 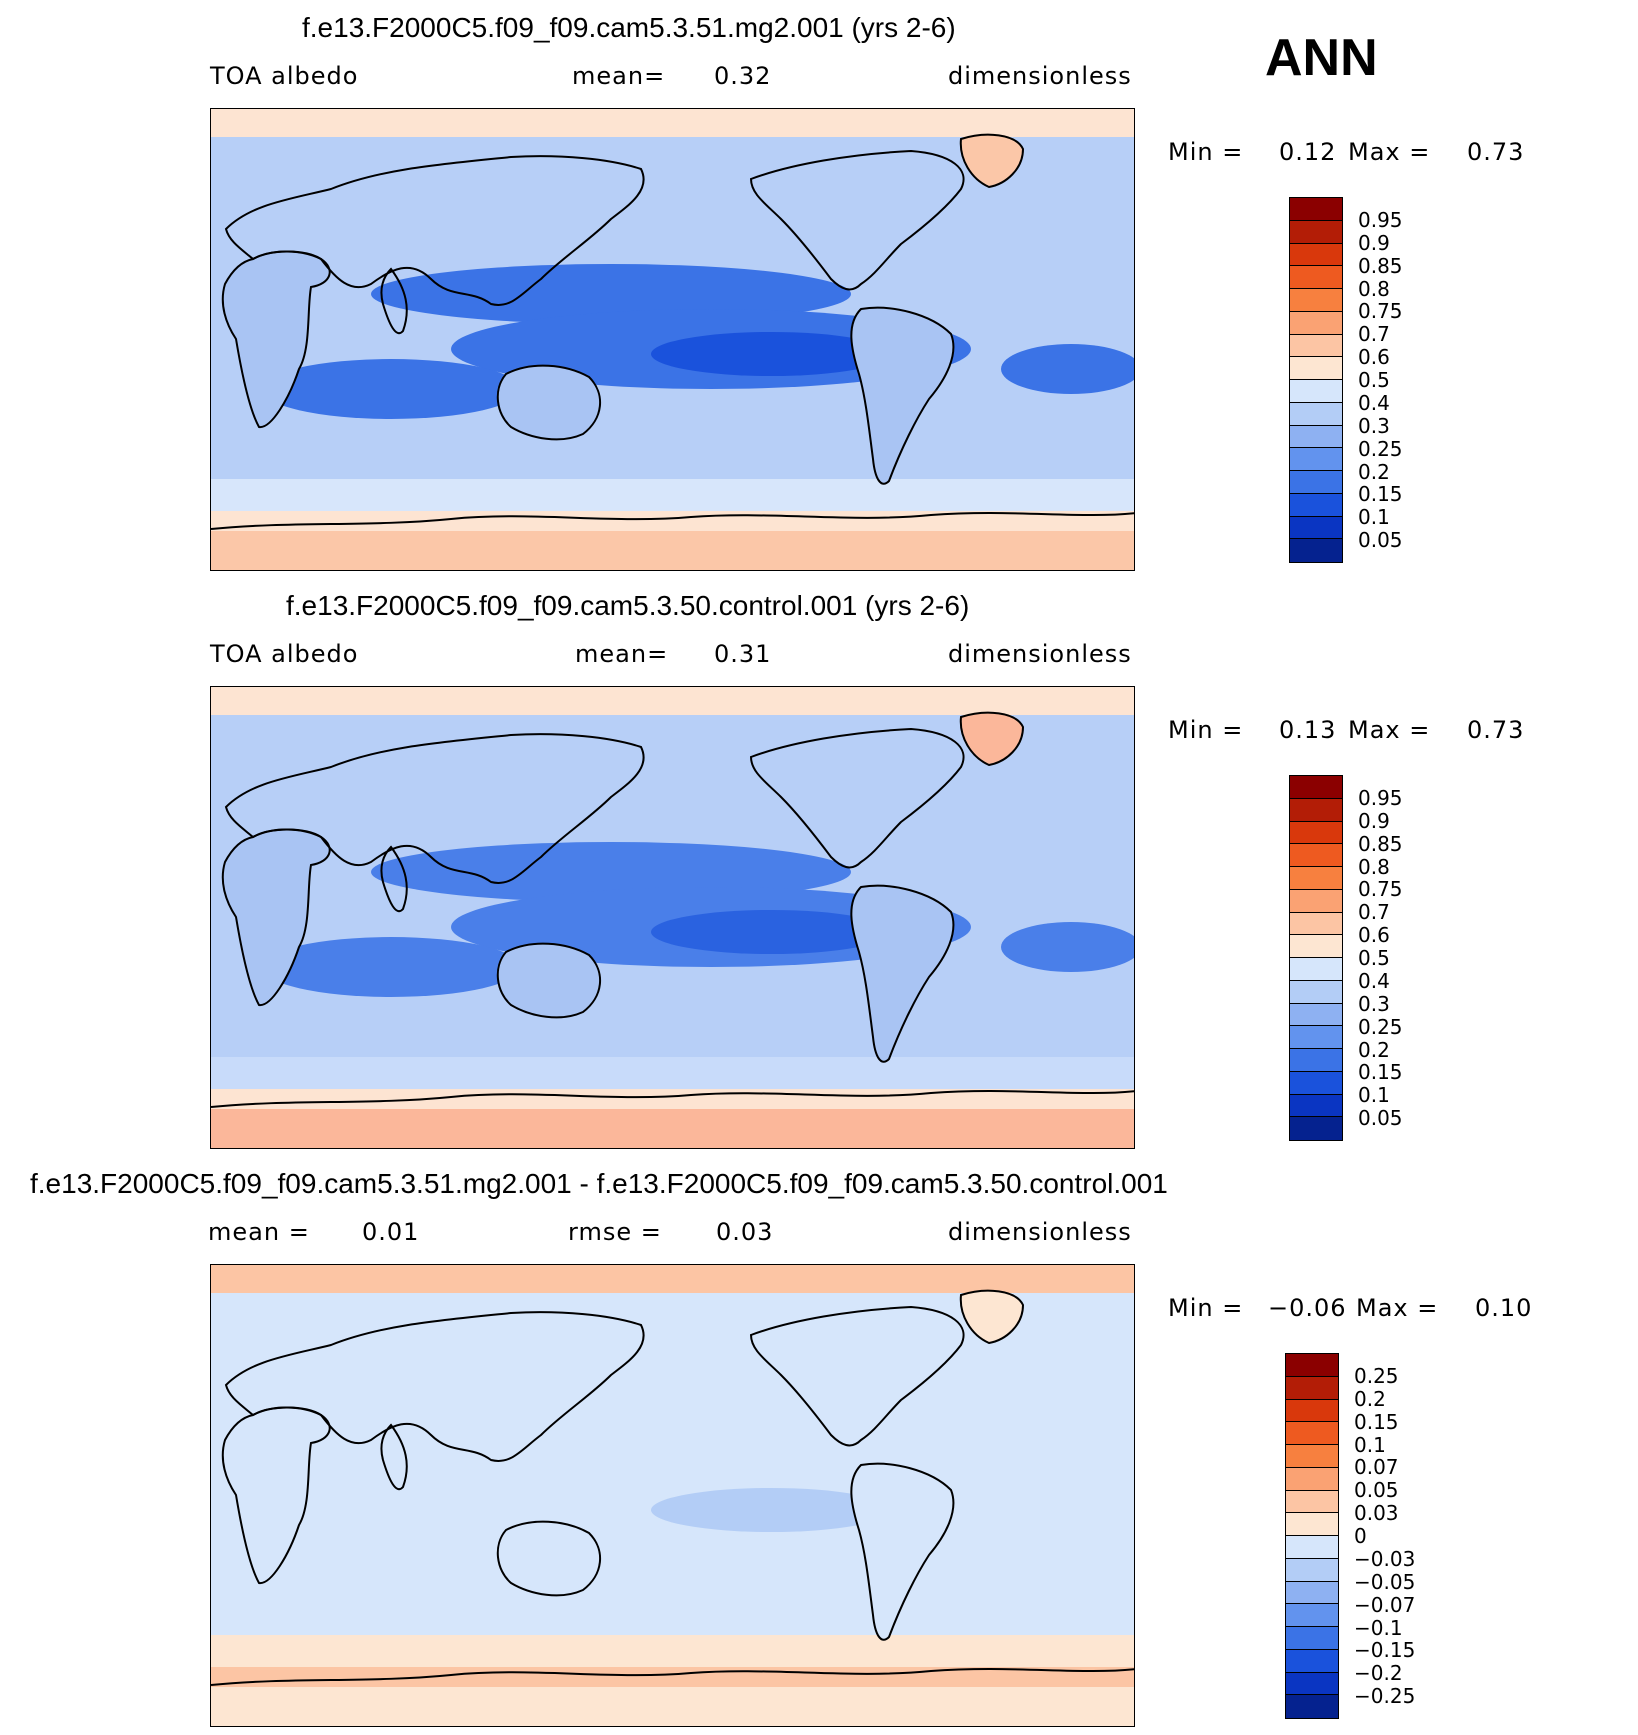 What do you see at coordinates (1374, 334) in the screenshot?
I see `colorbar-tick-label: 0.7` at bounding box center [1374, 334].